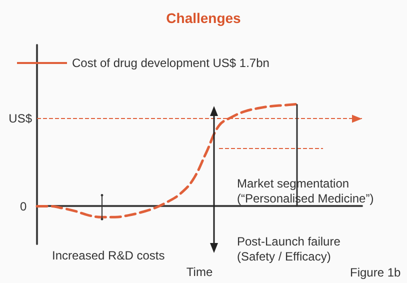 The height and width of the screenshot is (283, 407). I want to click on caption: Figure 1b, so click(376, 273).